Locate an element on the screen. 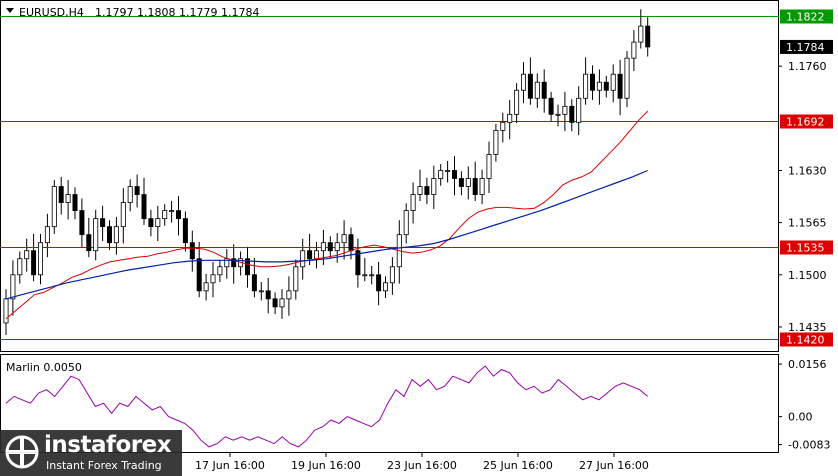 Image resolution: width=838 pixels, height=476 pixels. dropdown-triangle-icon is located at coordinates (10, 10).